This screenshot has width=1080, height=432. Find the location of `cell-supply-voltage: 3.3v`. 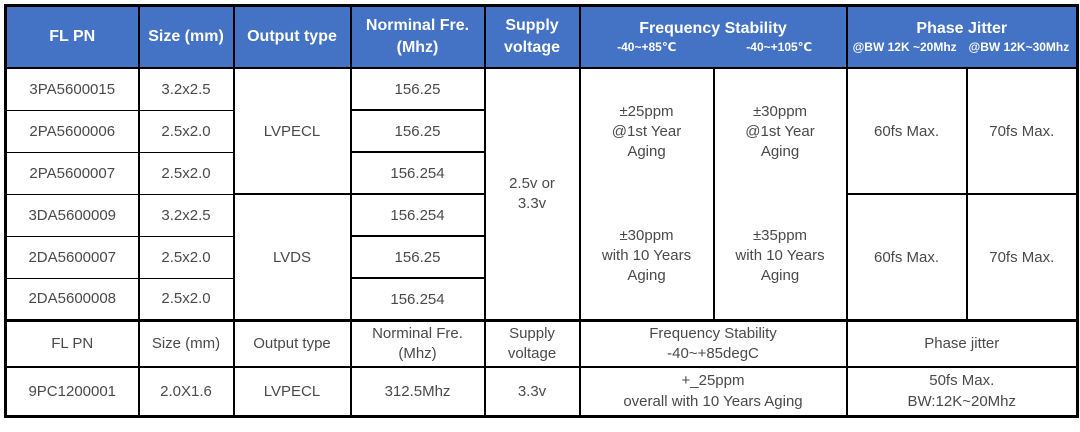

cell-supply-voltage: 3.3v is located at coordinates (532, 392).